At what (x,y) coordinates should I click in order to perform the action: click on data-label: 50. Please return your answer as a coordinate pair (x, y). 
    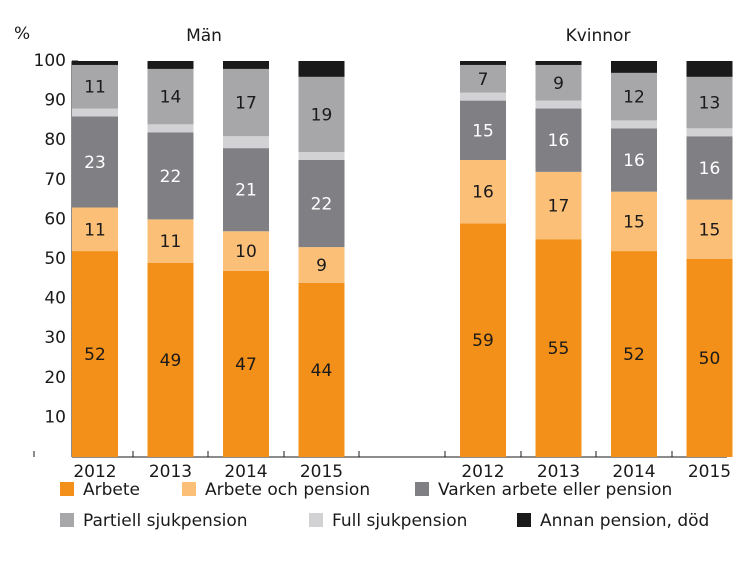
    Looking at the image, I should click on (710, 359).